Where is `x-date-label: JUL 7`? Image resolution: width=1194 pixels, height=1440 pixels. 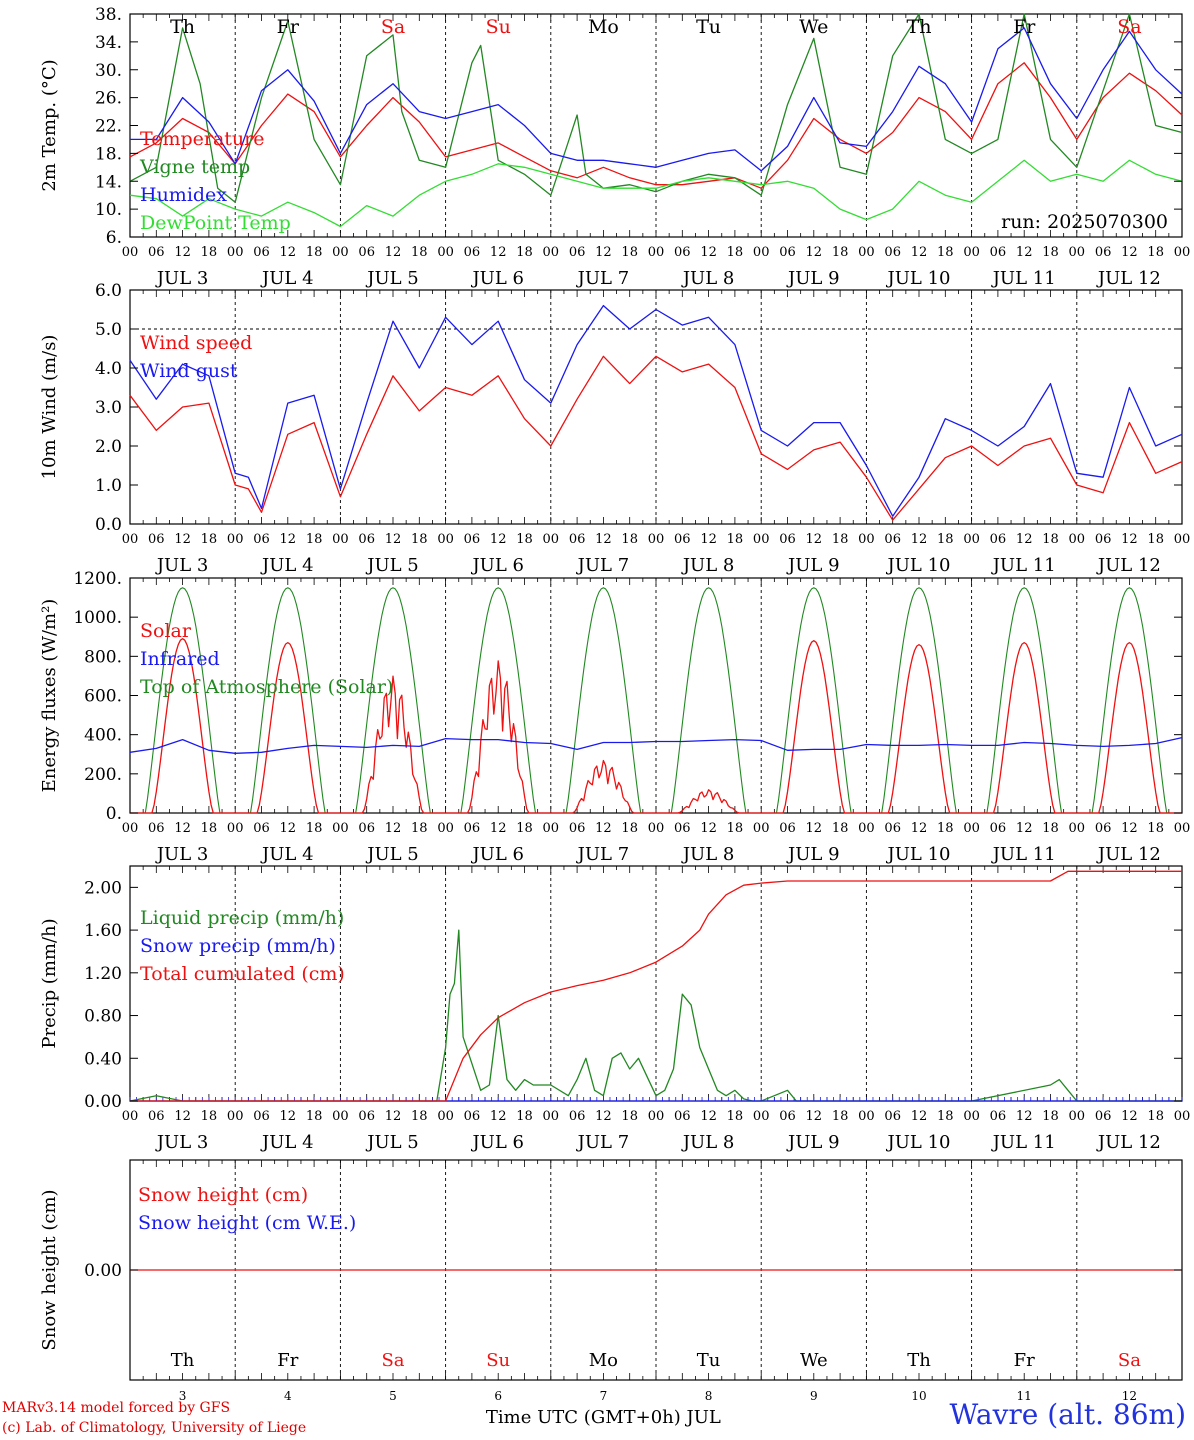
x-date-label: JUL 7 is located at coordinates (603, 1142).